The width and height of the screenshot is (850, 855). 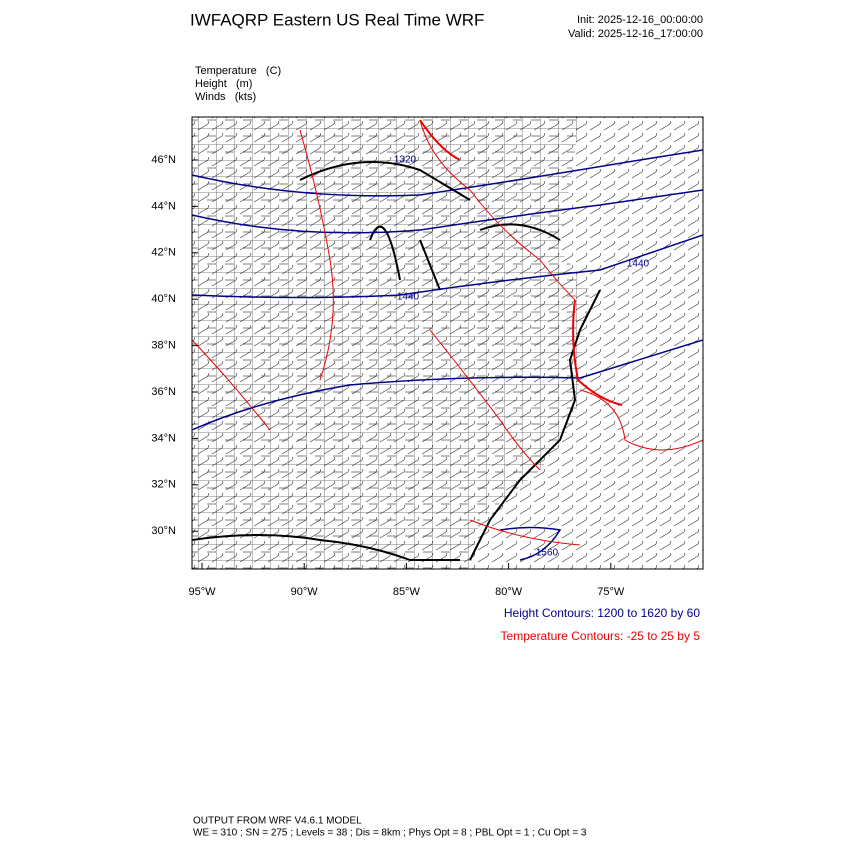 I want to click on lat-label: 44°N, so click(x=163, y=206).